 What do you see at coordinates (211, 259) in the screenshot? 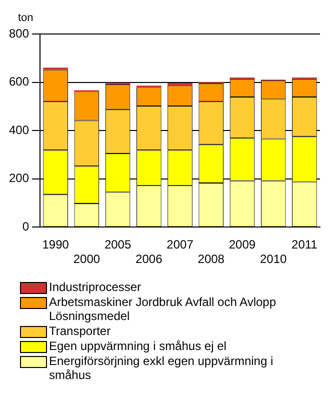
I see `x-tick-label: 2008` at bounding box center [211, 259].